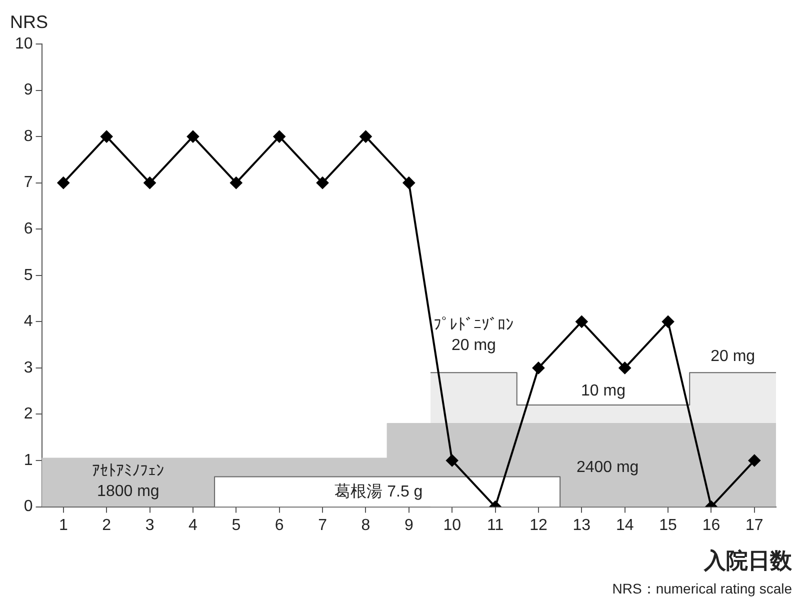 The width and height of the screenshot is (804, 616). Describe the element at coordinates (539, 525) in the screenshot. I see `x-tick-label: 12` at that location.